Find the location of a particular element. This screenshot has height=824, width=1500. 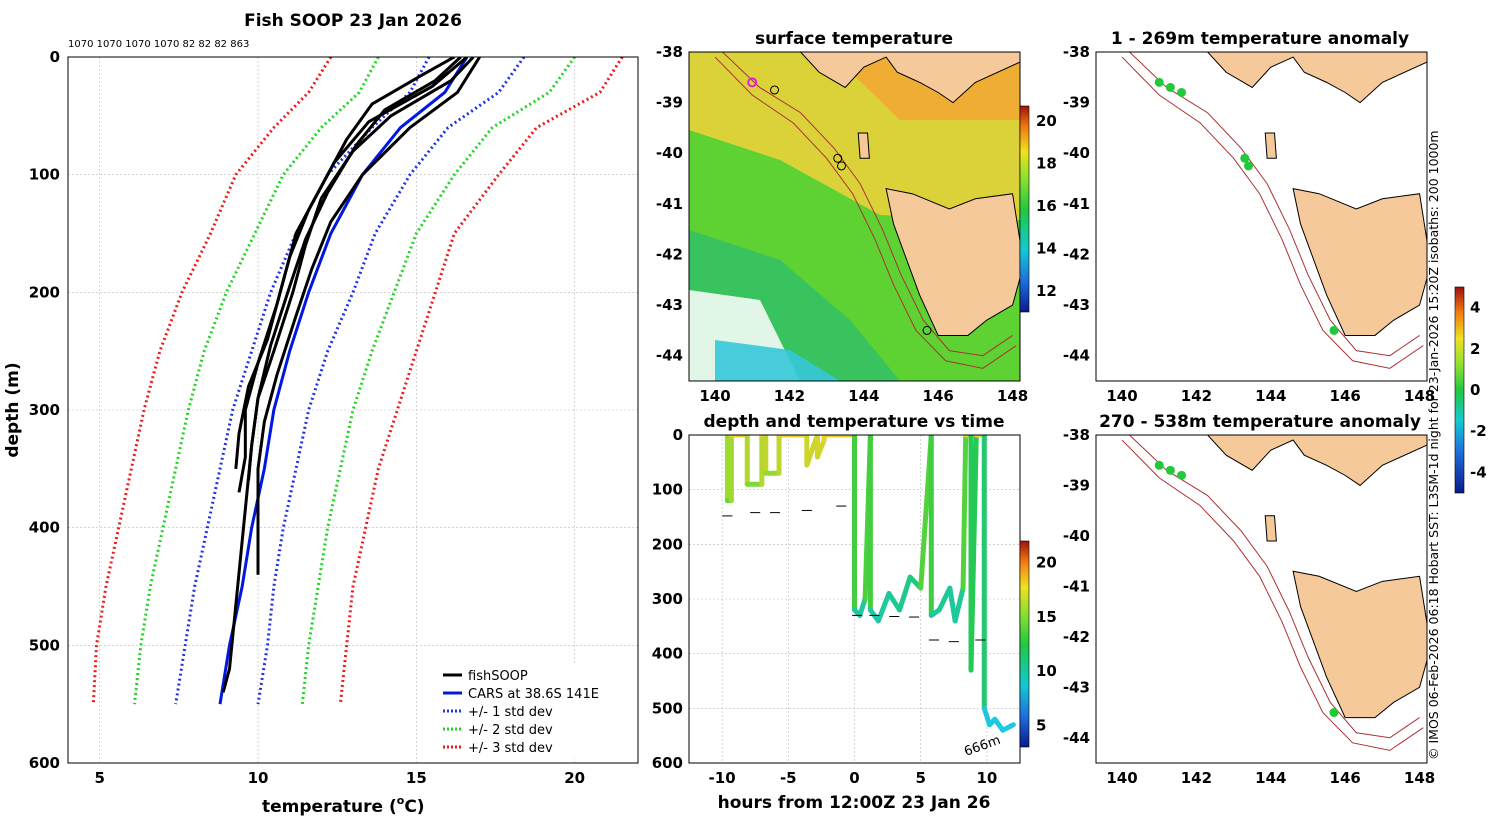

x-tick-label: 15 is located at coordinates (416, 778).